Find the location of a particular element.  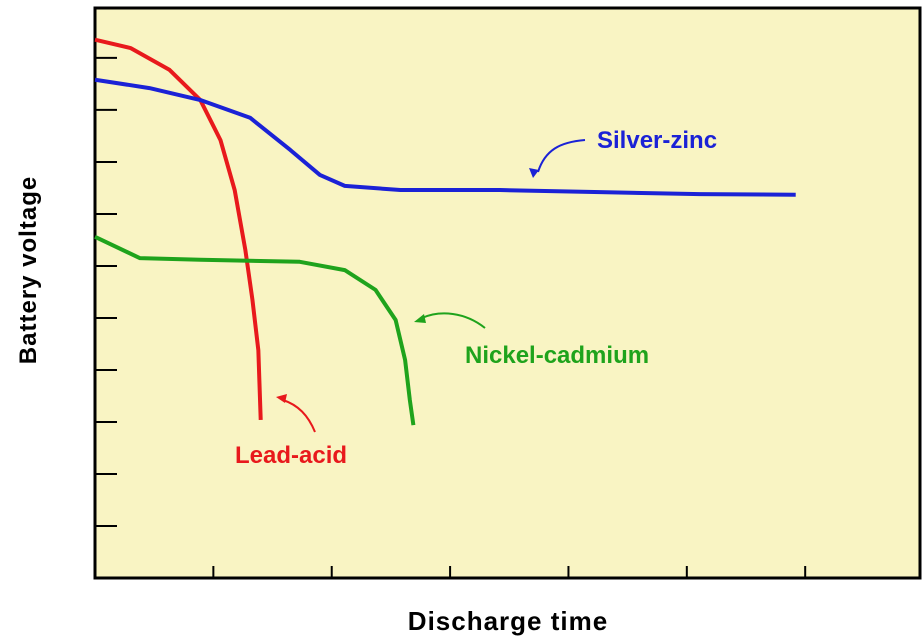

x-axis-label: Discharge time is located at coordinates (508, 621).